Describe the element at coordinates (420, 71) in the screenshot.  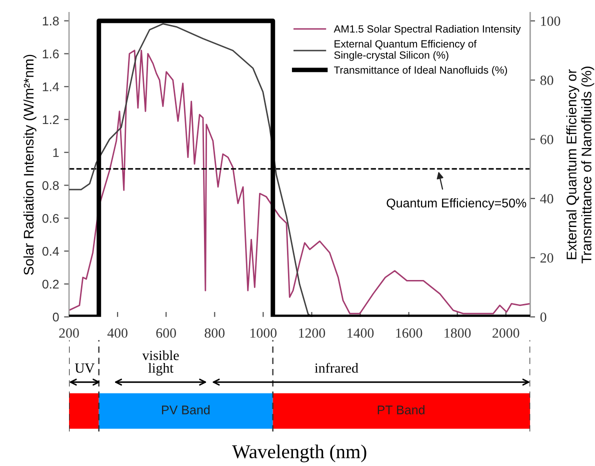
I see `legend-label: Transmittance of Ideal Nanofluids (%)` at that location.